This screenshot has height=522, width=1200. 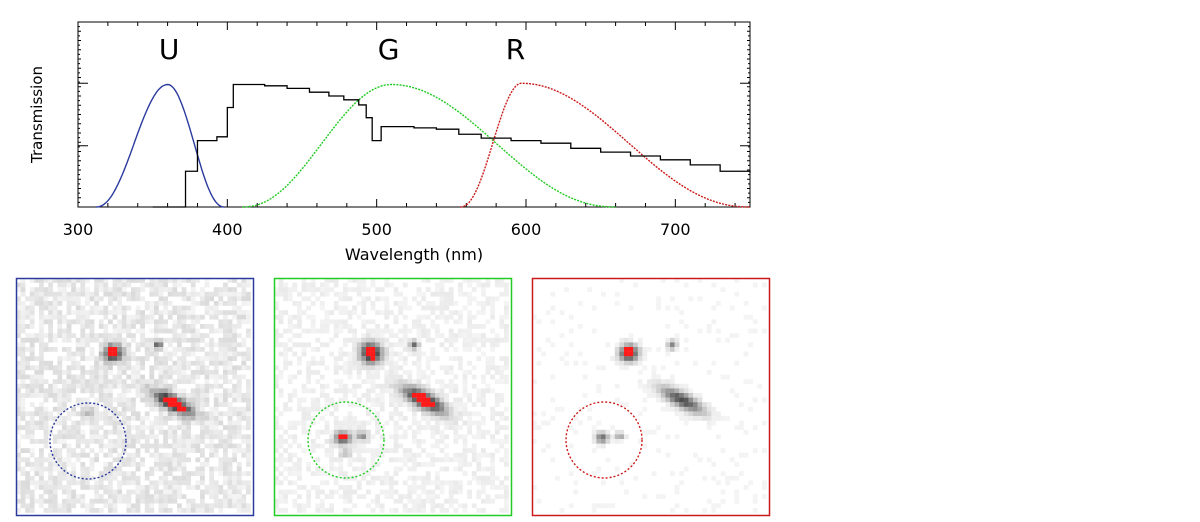 I want to click on series-g, so click(x=429, y=145).